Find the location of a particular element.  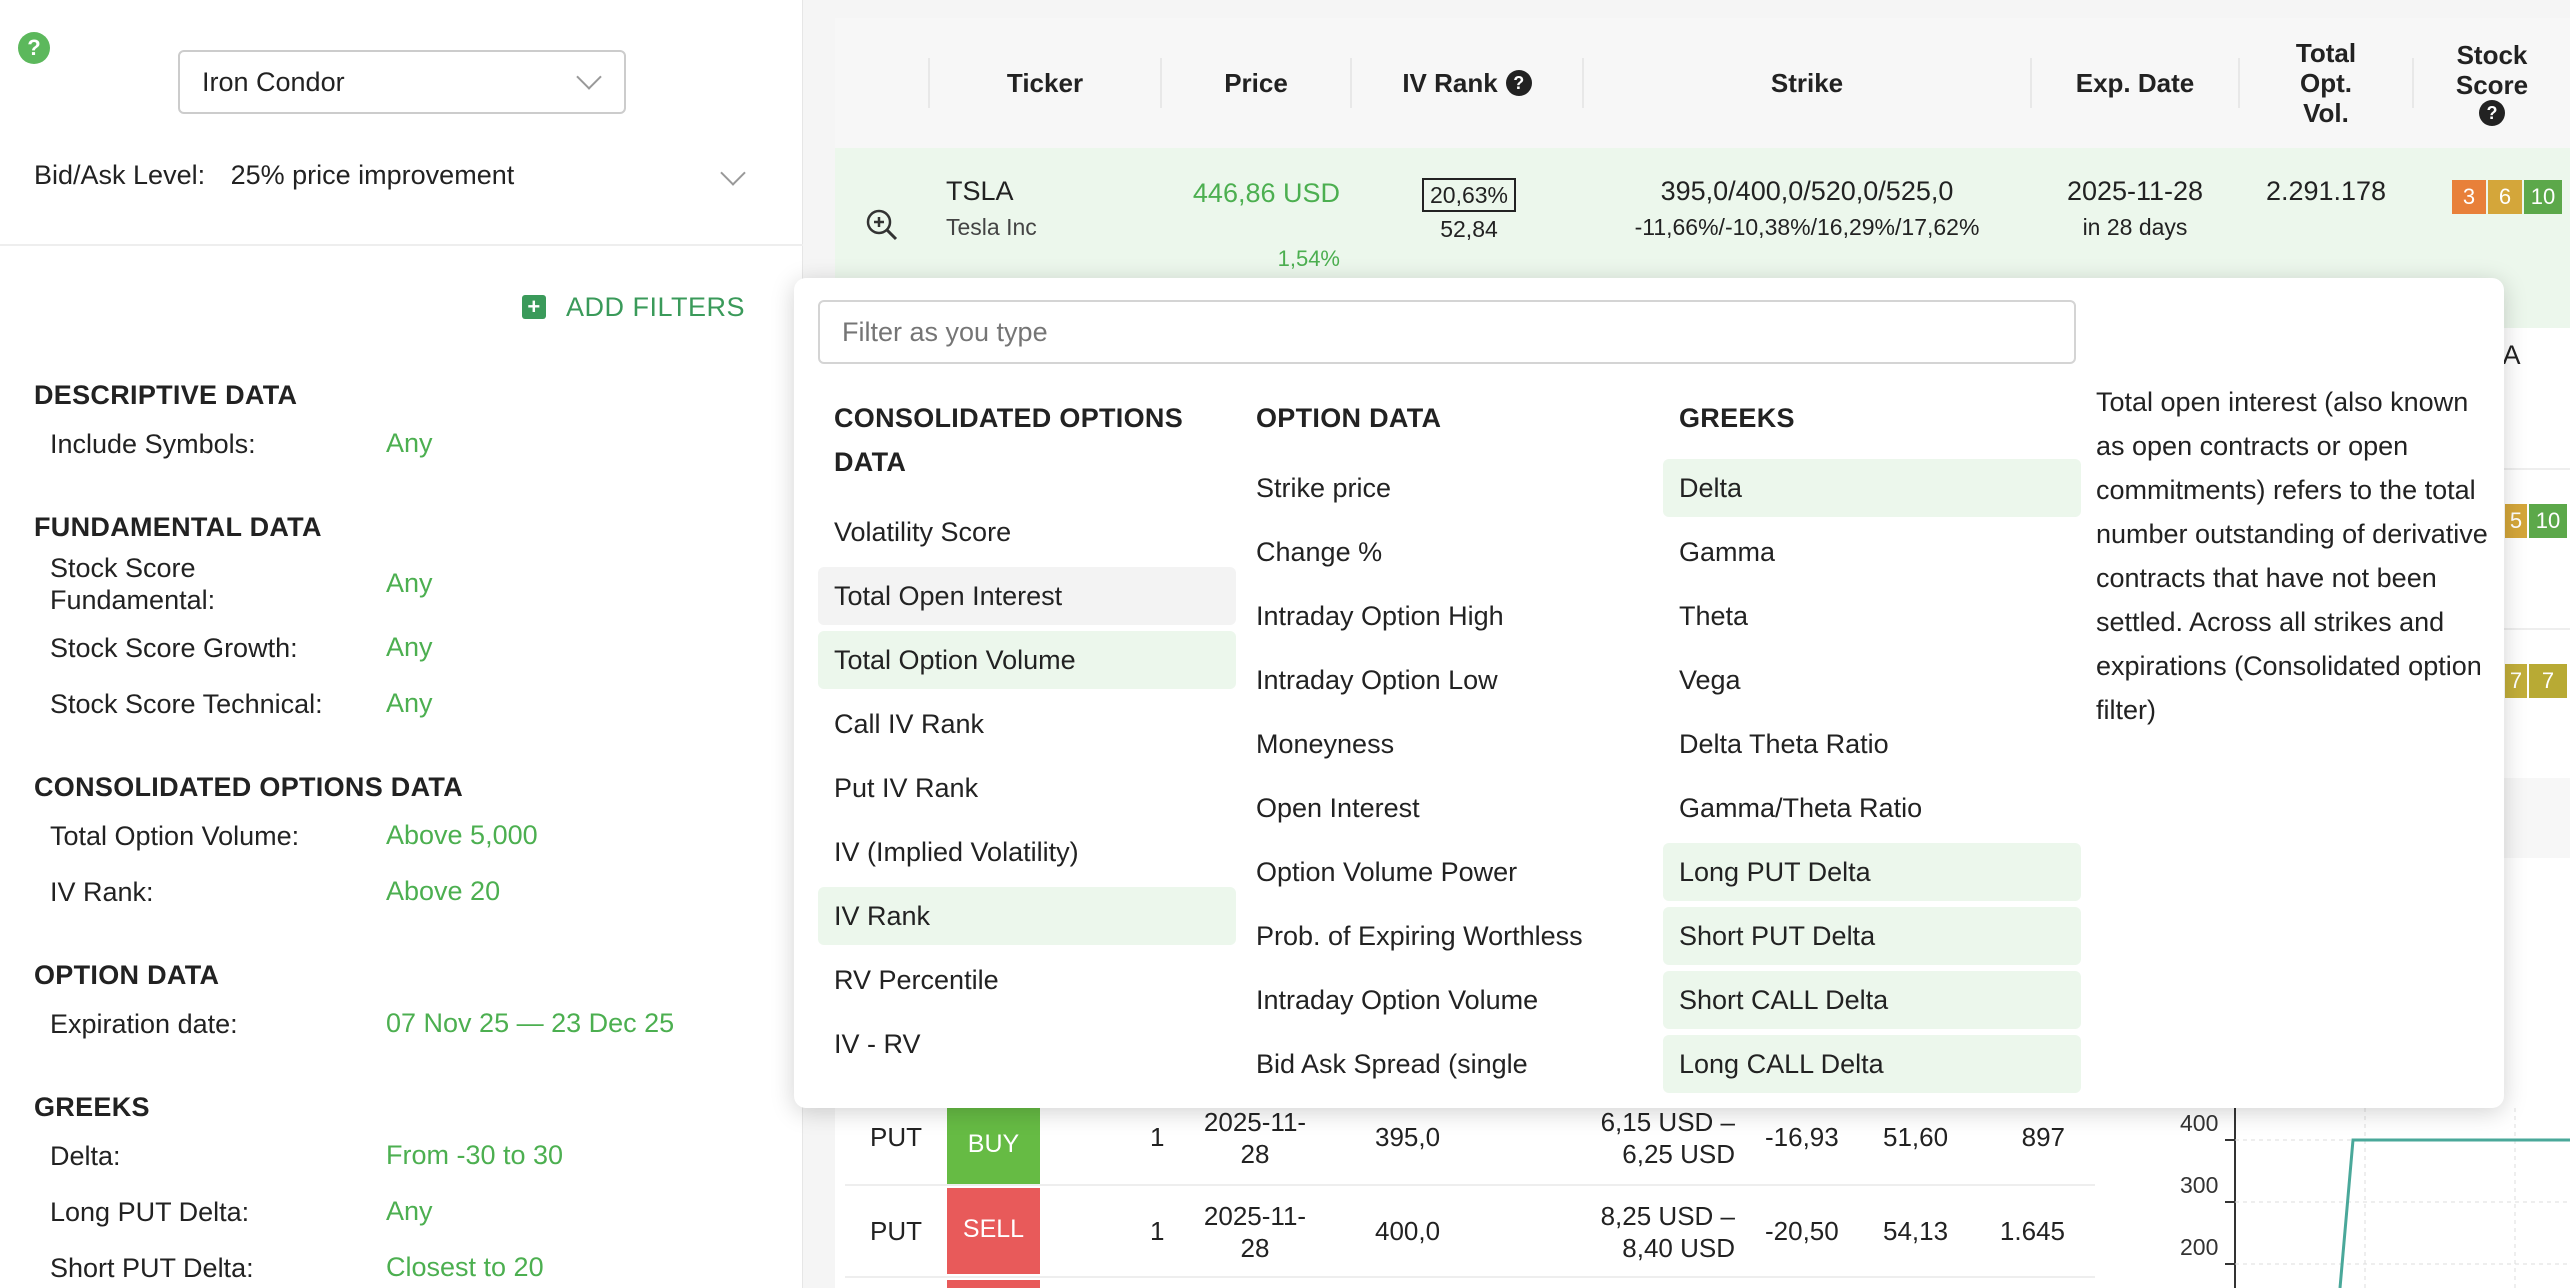

chart-y-tick: 400 is located at coordinates (2199, 1123).